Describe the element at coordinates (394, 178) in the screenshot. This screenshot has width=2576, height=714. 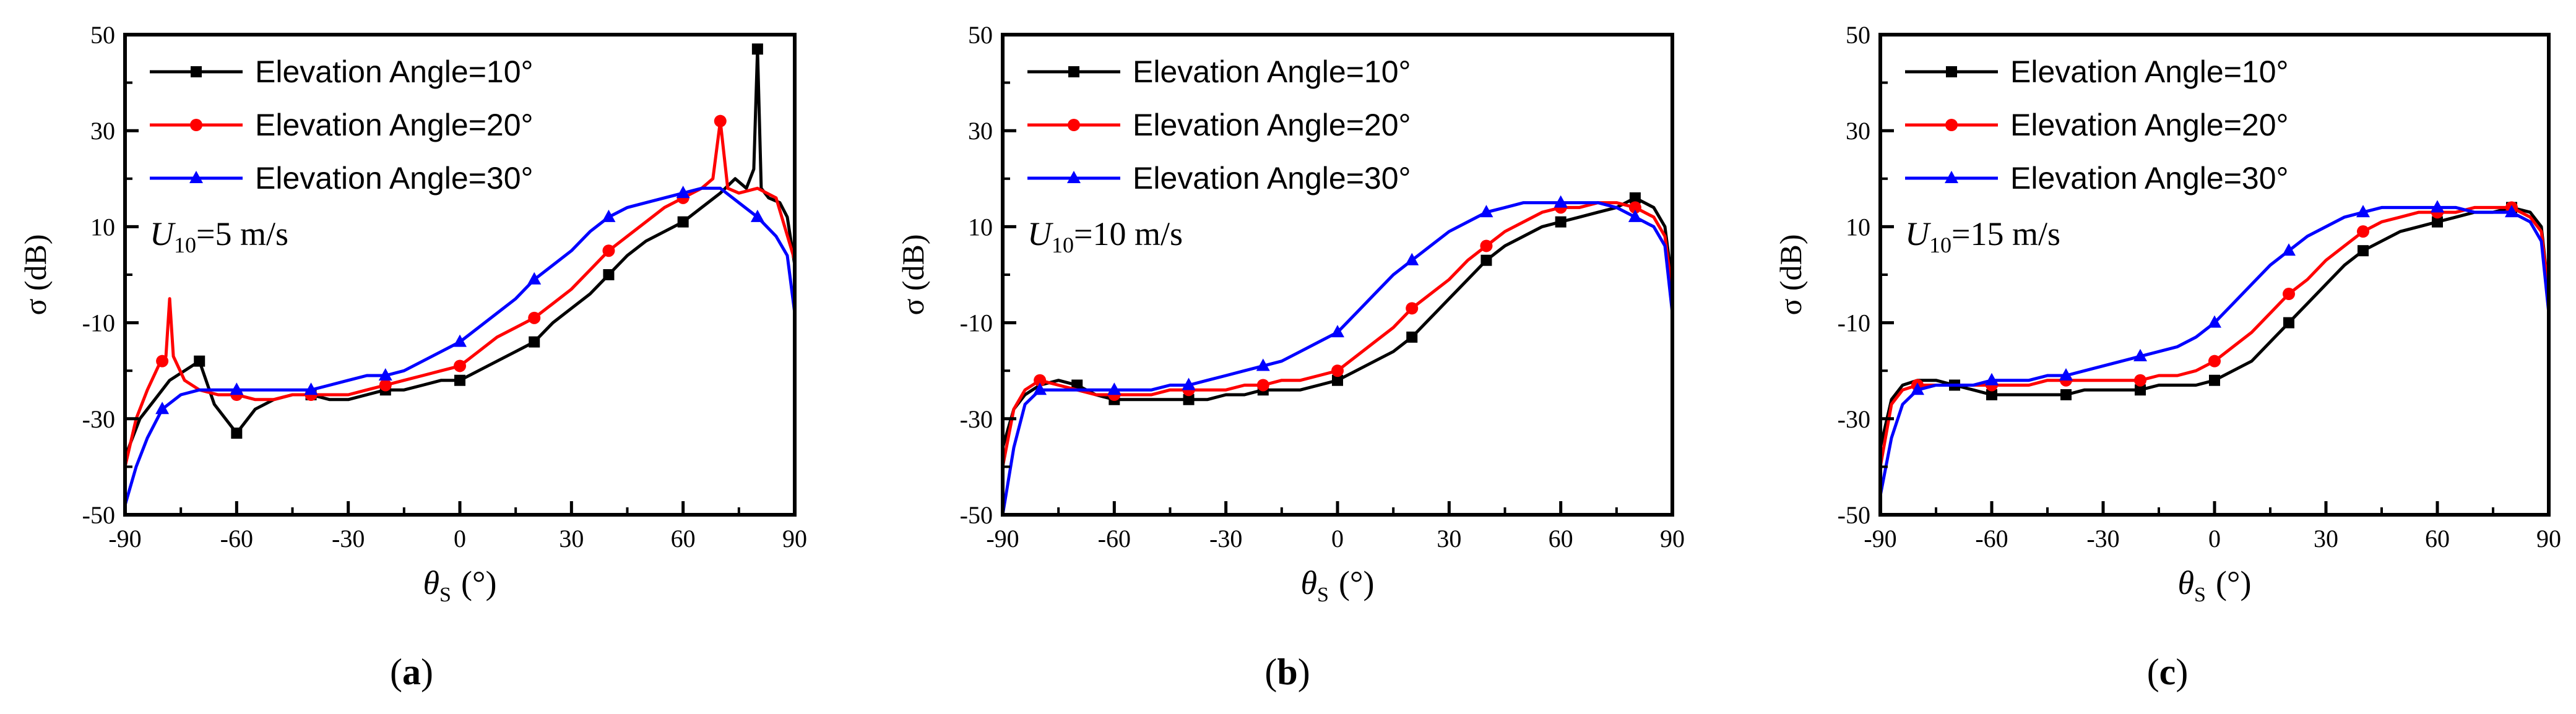
I see `legend-entry-3: Elevation Angle=30°` at that location.